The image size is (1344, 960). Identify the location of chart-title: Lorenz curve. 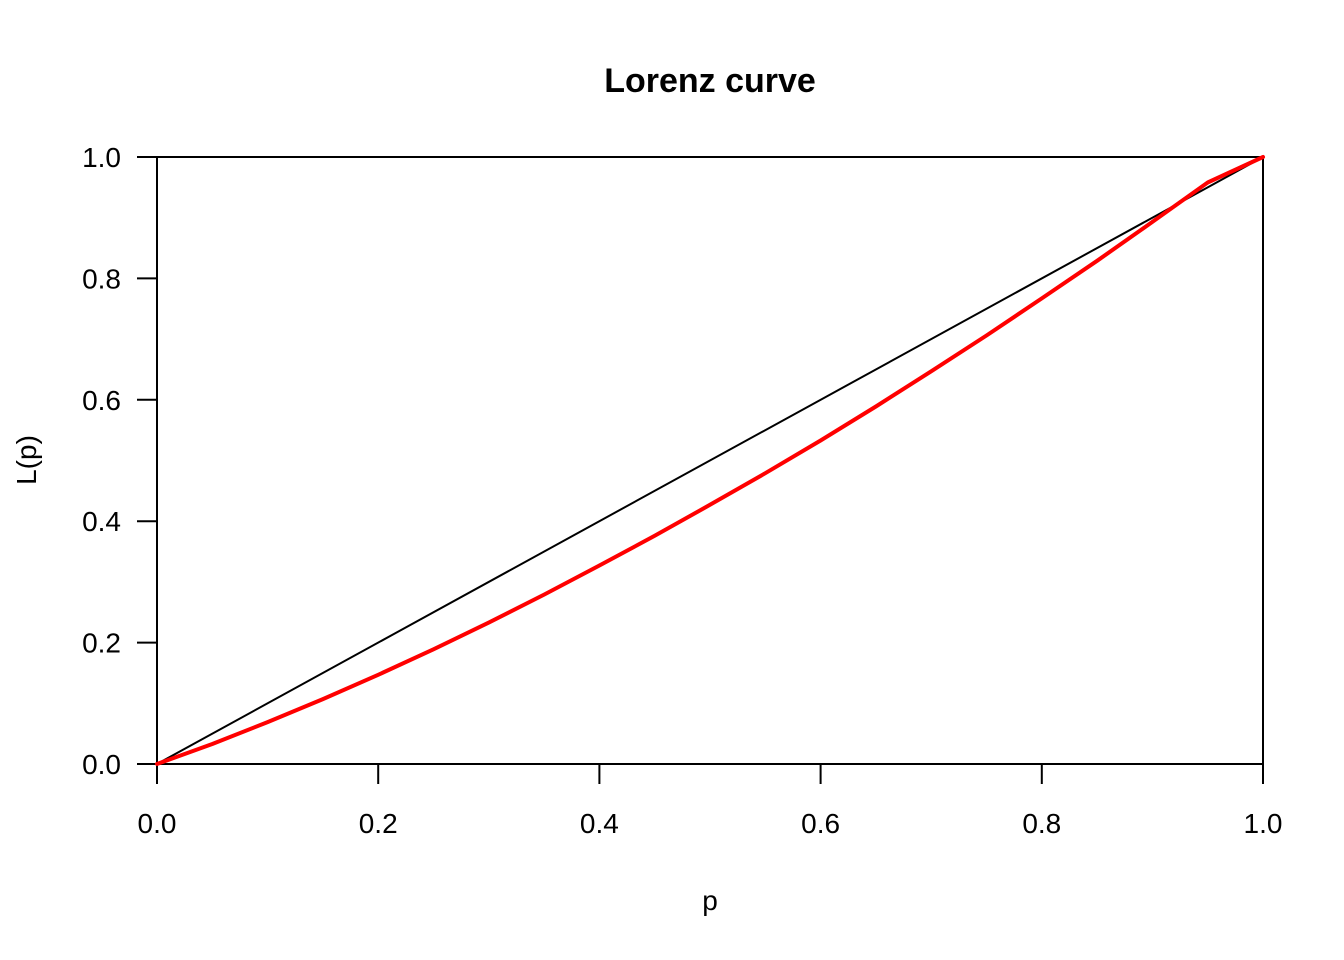
(710, 81).